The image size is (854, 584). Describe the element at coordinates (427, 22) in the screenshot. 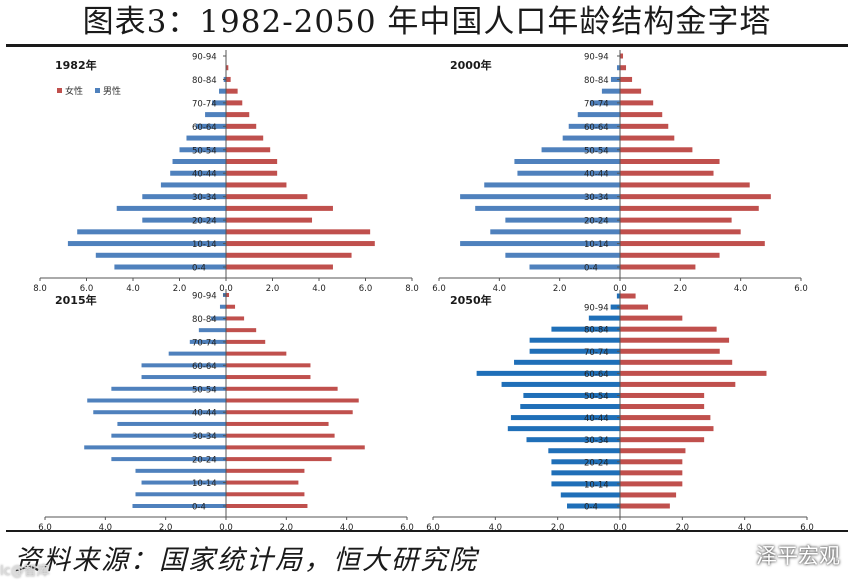

I see `page-title: 图表3：1982-2050 年中国人口年龄结构金字塔` at that location.